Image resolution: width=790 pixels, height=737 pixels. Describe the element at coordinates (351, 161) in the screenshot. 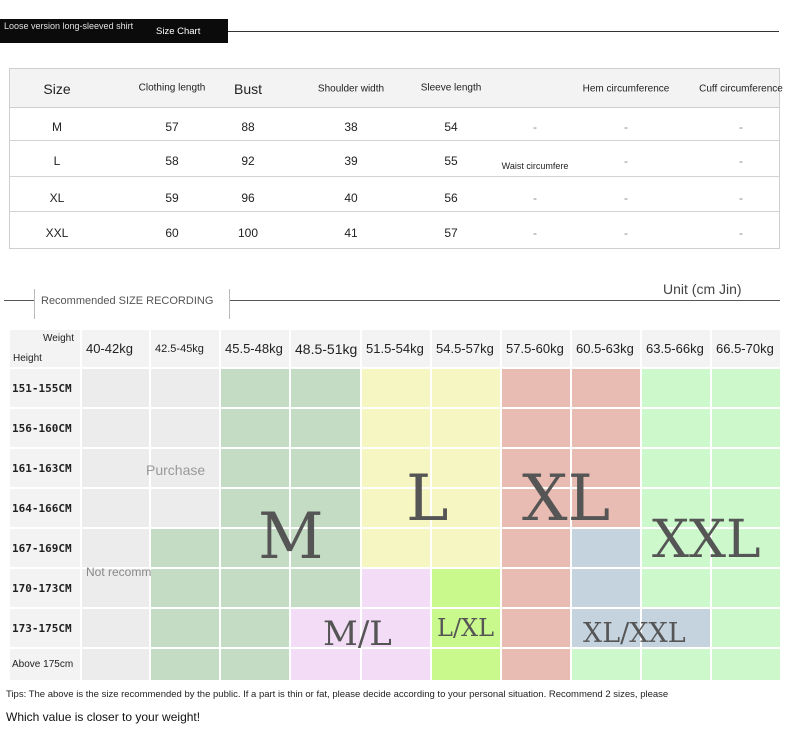

I see `size-table-cell: 39` at that location.